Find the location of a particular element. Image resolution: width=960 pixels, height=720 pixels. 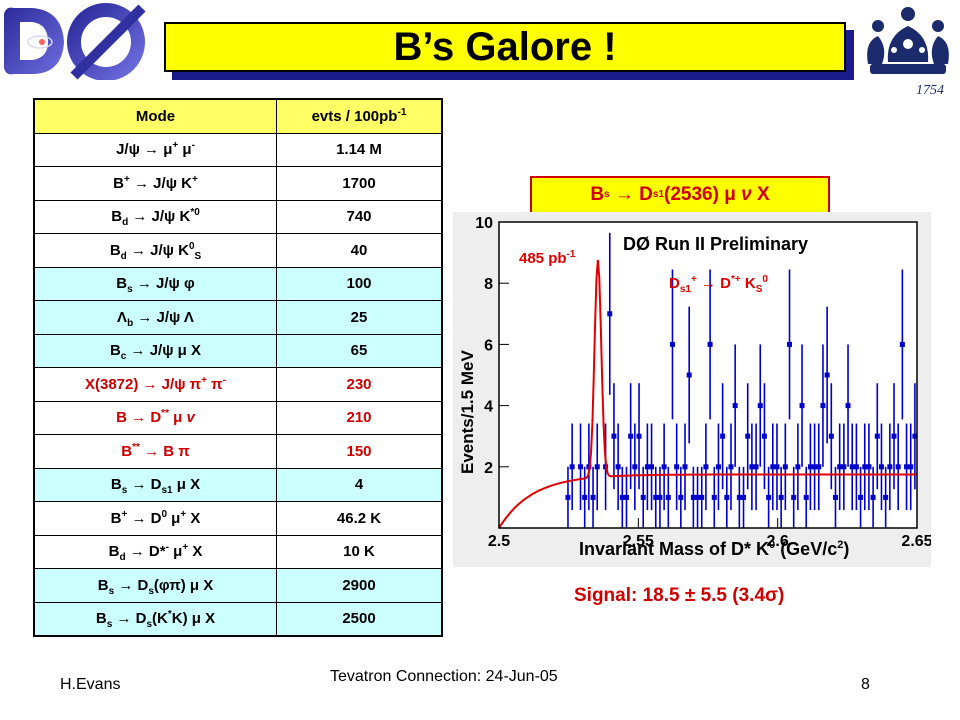

table-row: Bd → J/ψ K*0 740 is located at coordinates (238, 216).